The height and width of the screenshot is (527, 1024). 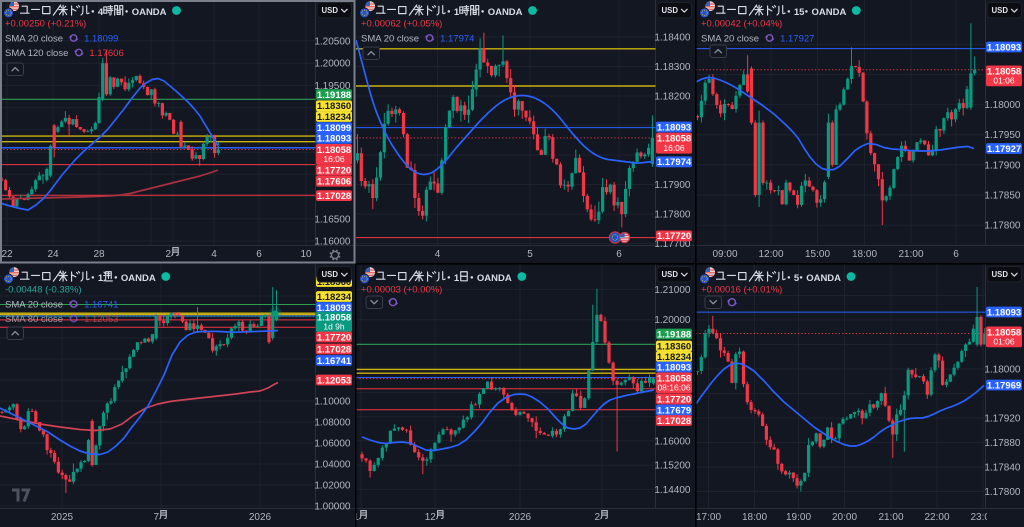 I want to click on svg-text: 1.16500, so click(x=332, y=219).